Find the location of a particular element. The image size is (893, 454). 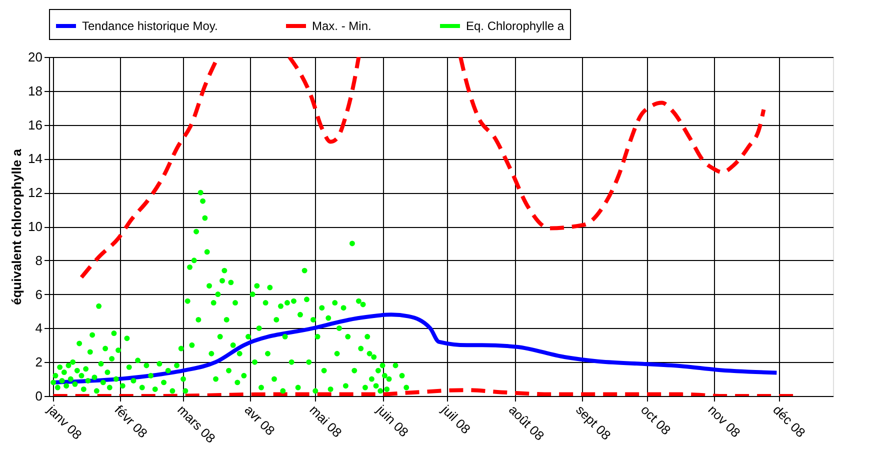

x-tick-label: avr 08 is located at coordinates (260, 420).